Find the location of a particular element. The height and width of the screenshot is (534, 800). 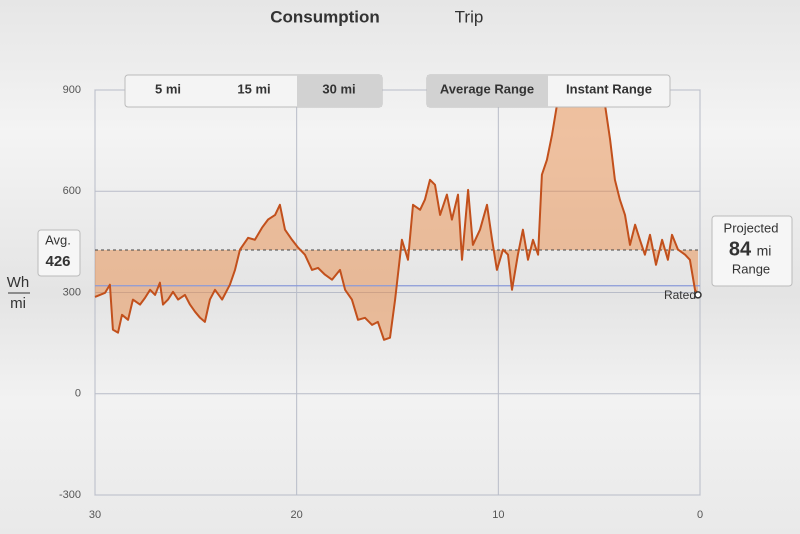

tab: Consumption is located at coordinates (325, 16).